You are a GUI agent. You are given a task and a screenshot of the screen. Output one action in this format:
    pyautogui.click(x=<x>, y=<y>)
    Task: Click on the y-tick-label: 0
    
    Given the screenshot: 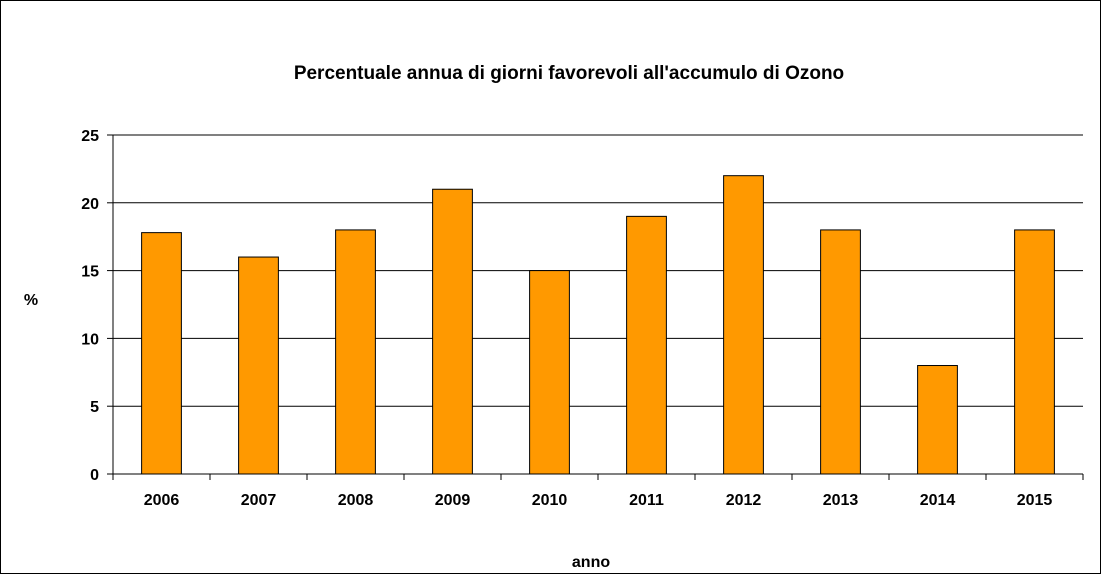 What is the action you would take?
    pyautogui.click(x=94, y=475)
    